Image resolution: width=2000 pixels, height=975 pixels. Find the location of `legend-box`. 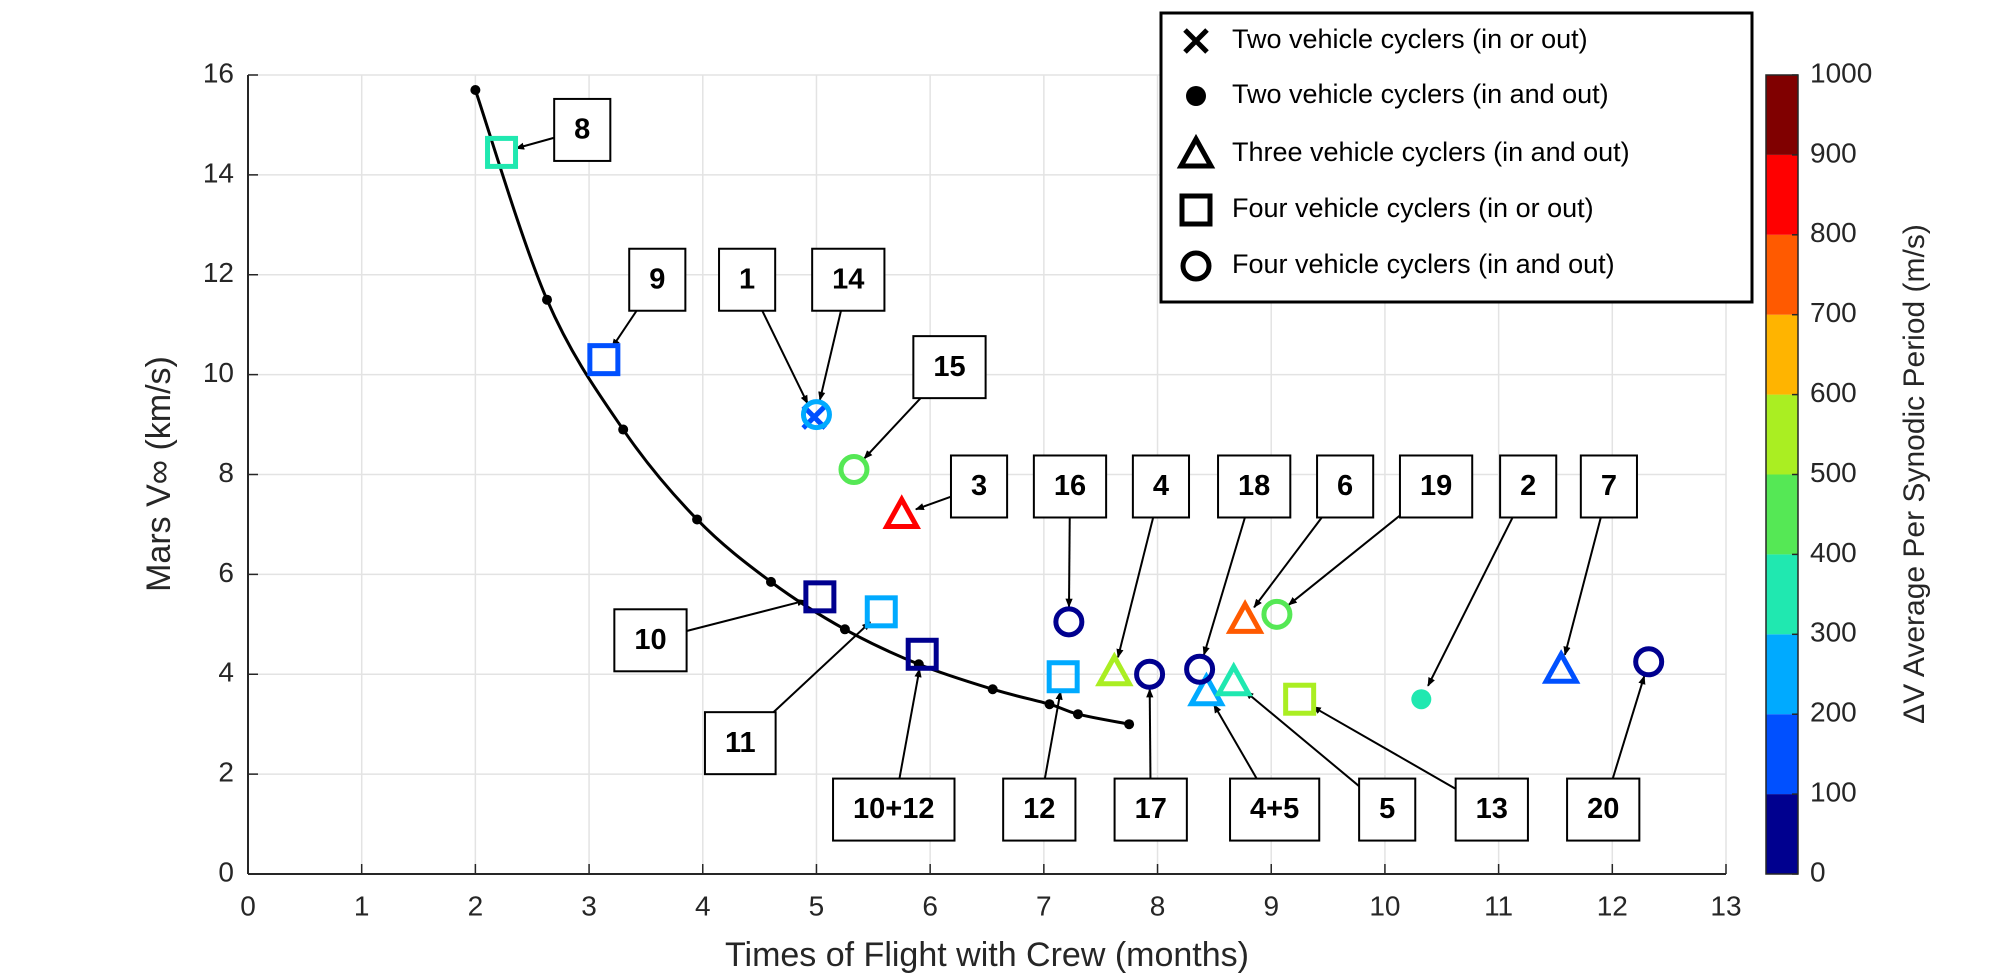

legend-box is located at coordinates (1456, 157).